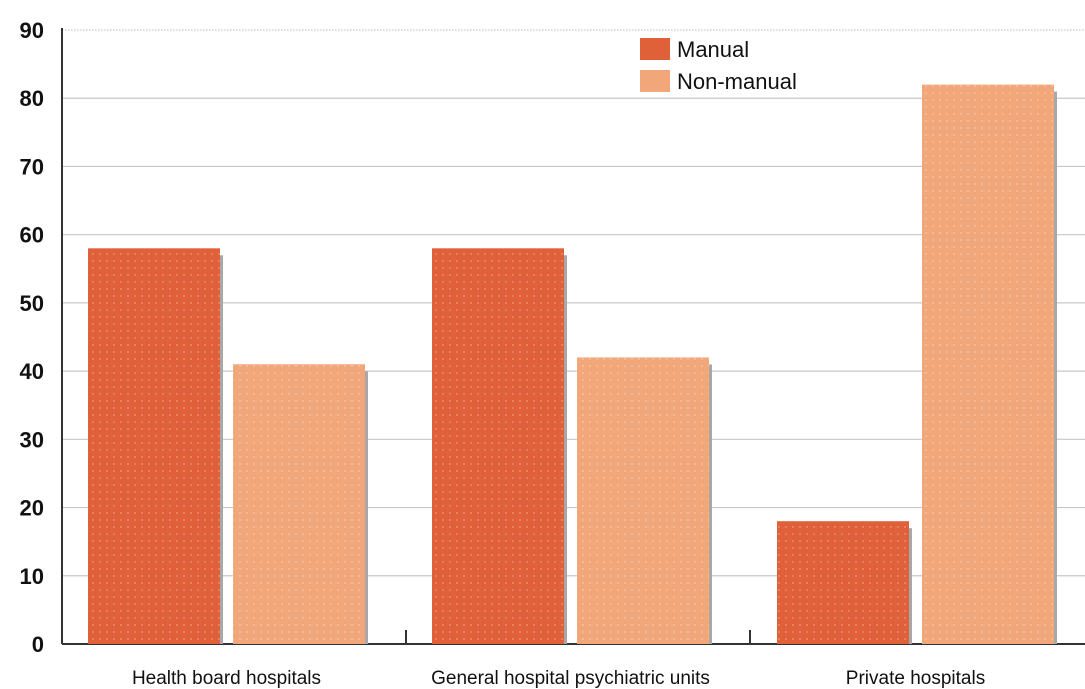 The image size is (1085, 689). Describe the element at coordinates (32, 576) in the screenshot. I see `y-tick-label: 10` at that location.